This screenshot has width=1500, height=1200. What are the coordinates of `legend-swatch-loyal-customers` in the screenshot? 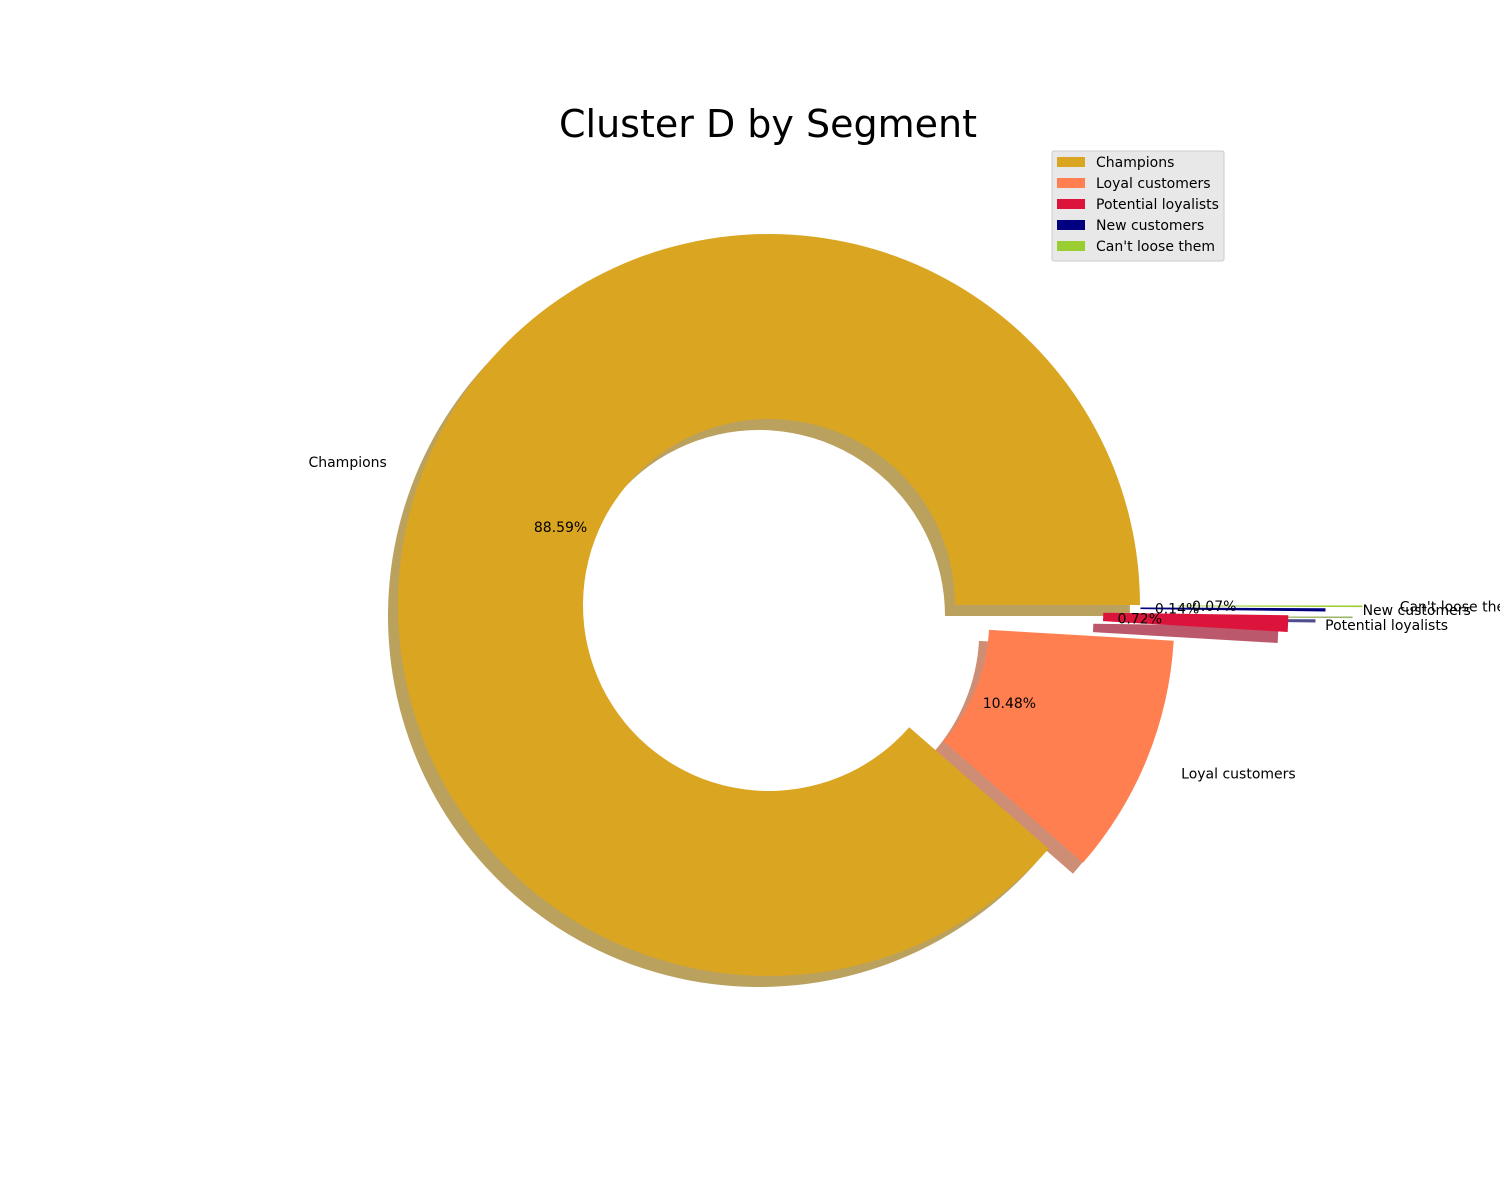 It's located at (1071, 183).